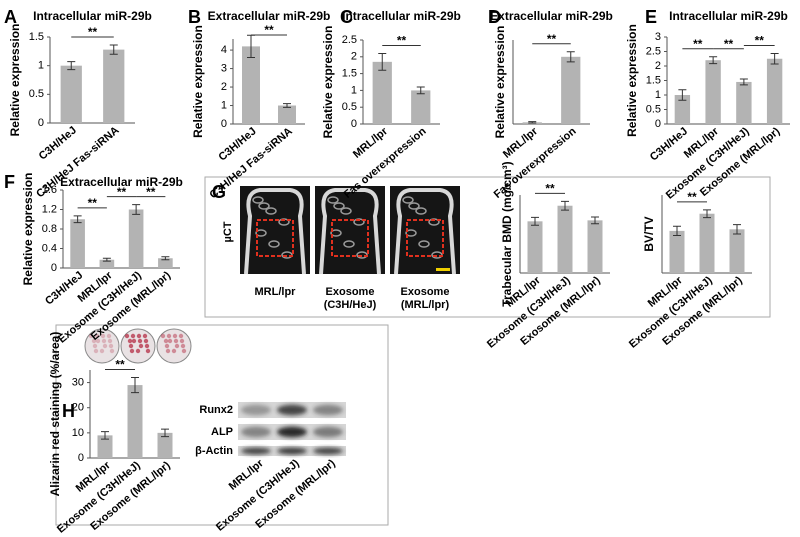 The height and width of the screenshot is (537, 800). What do you see at coordinates (228, 231) in the screenshot?
I see `ct-label: µCT` at bounding box center [228, 231].